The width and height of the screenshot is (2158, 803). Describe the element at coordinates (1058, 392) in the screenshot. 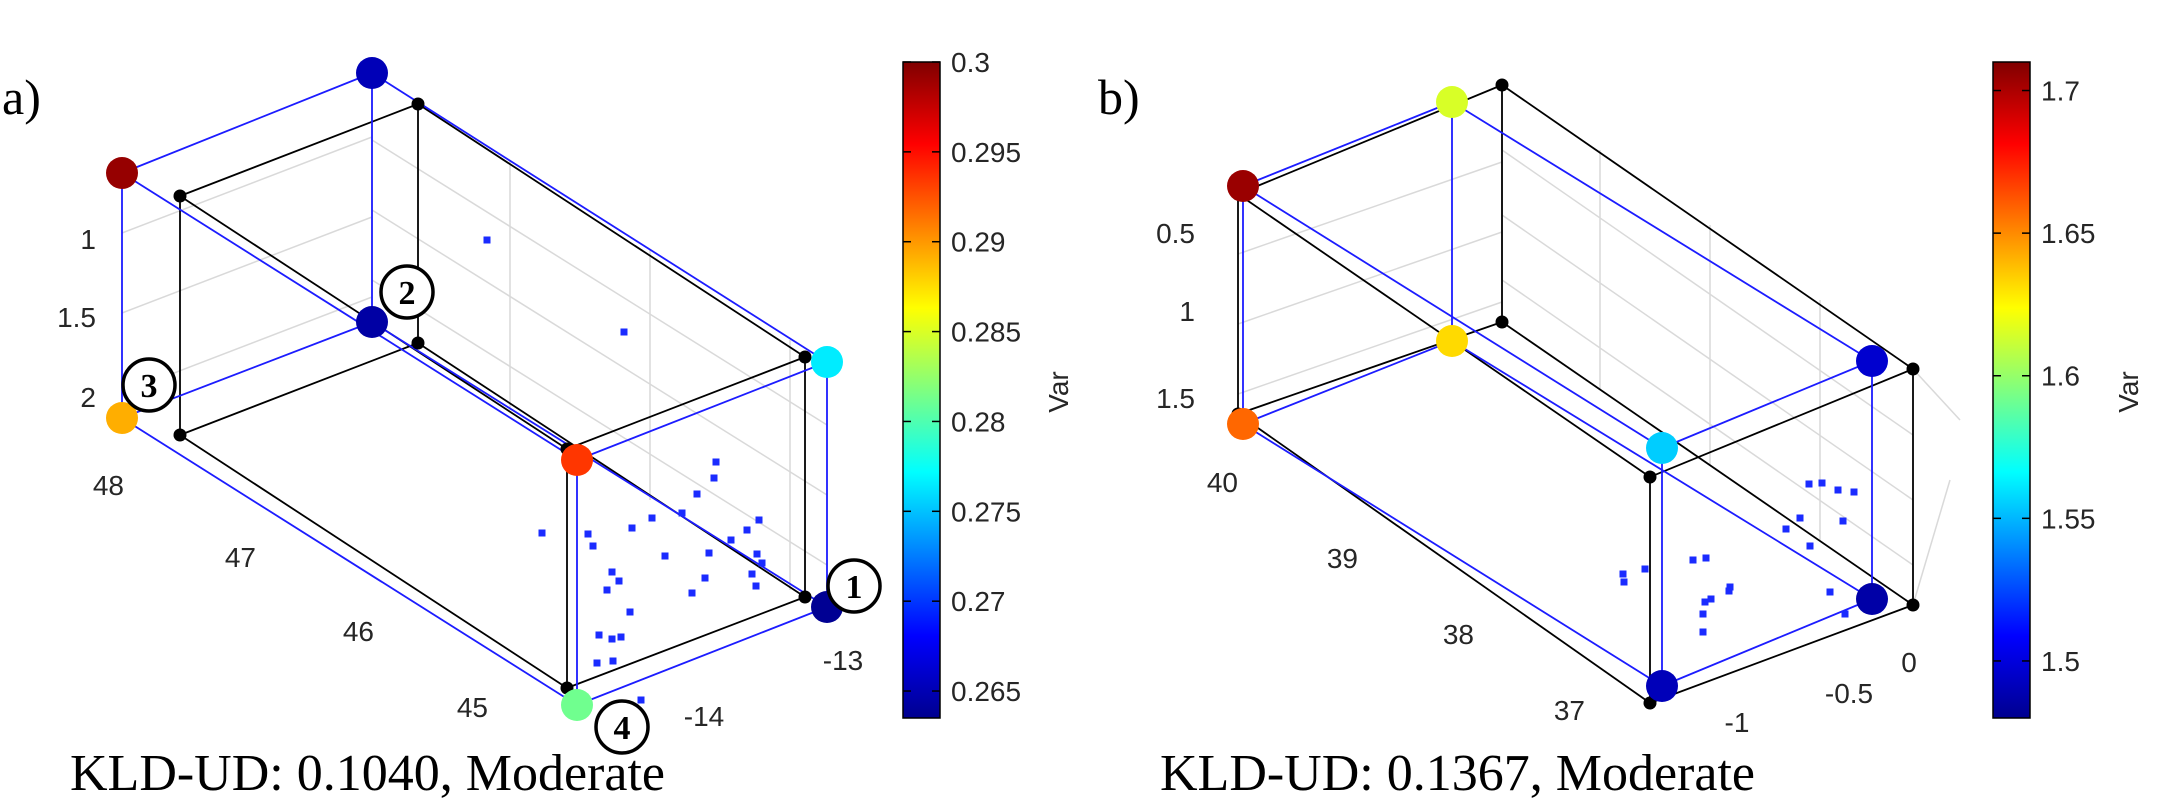

I see `panel-a-colorbar-label: Var` at that location.